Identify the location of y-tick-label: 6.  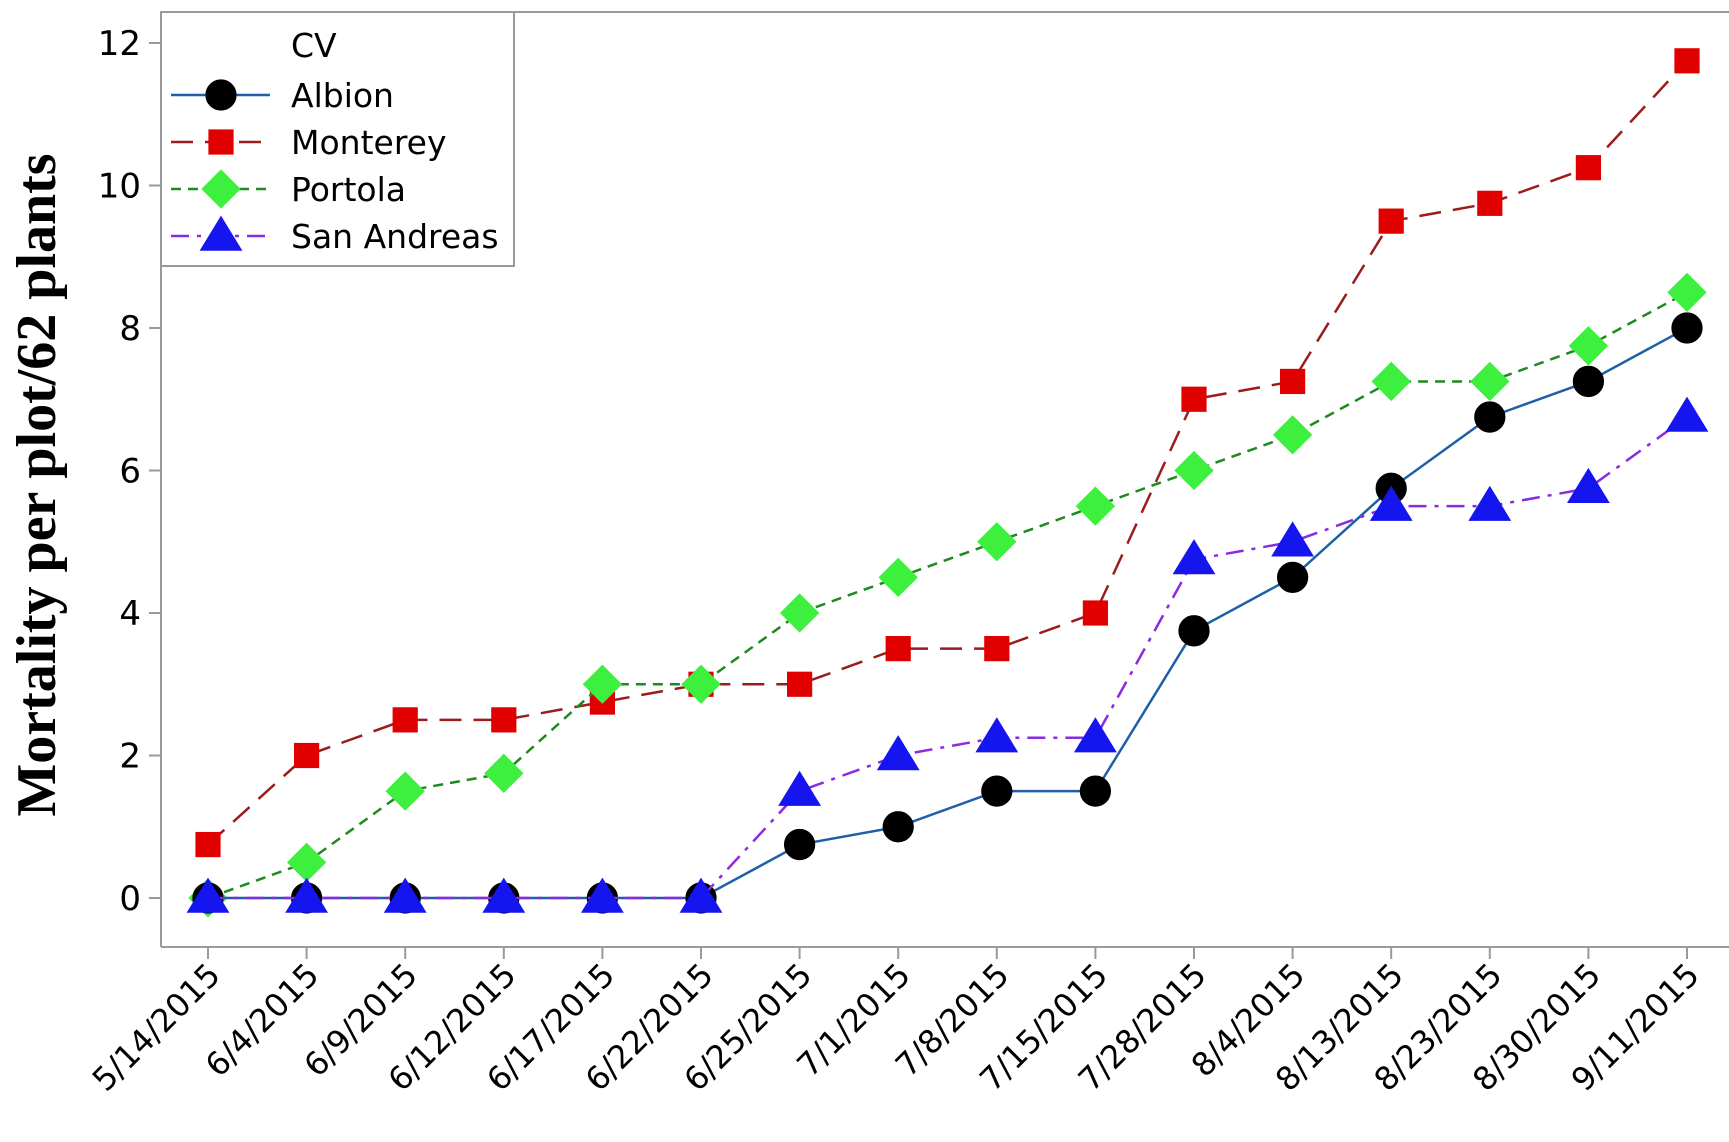
(130, 472).